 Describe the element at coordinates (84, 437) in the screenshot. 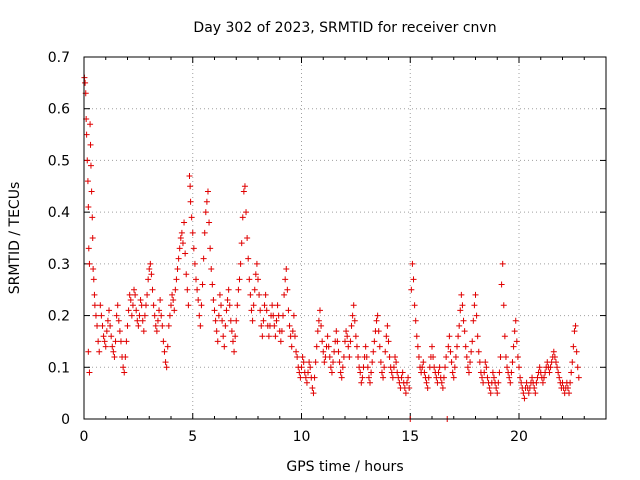

I see `x-tick-label: 0` at that location.